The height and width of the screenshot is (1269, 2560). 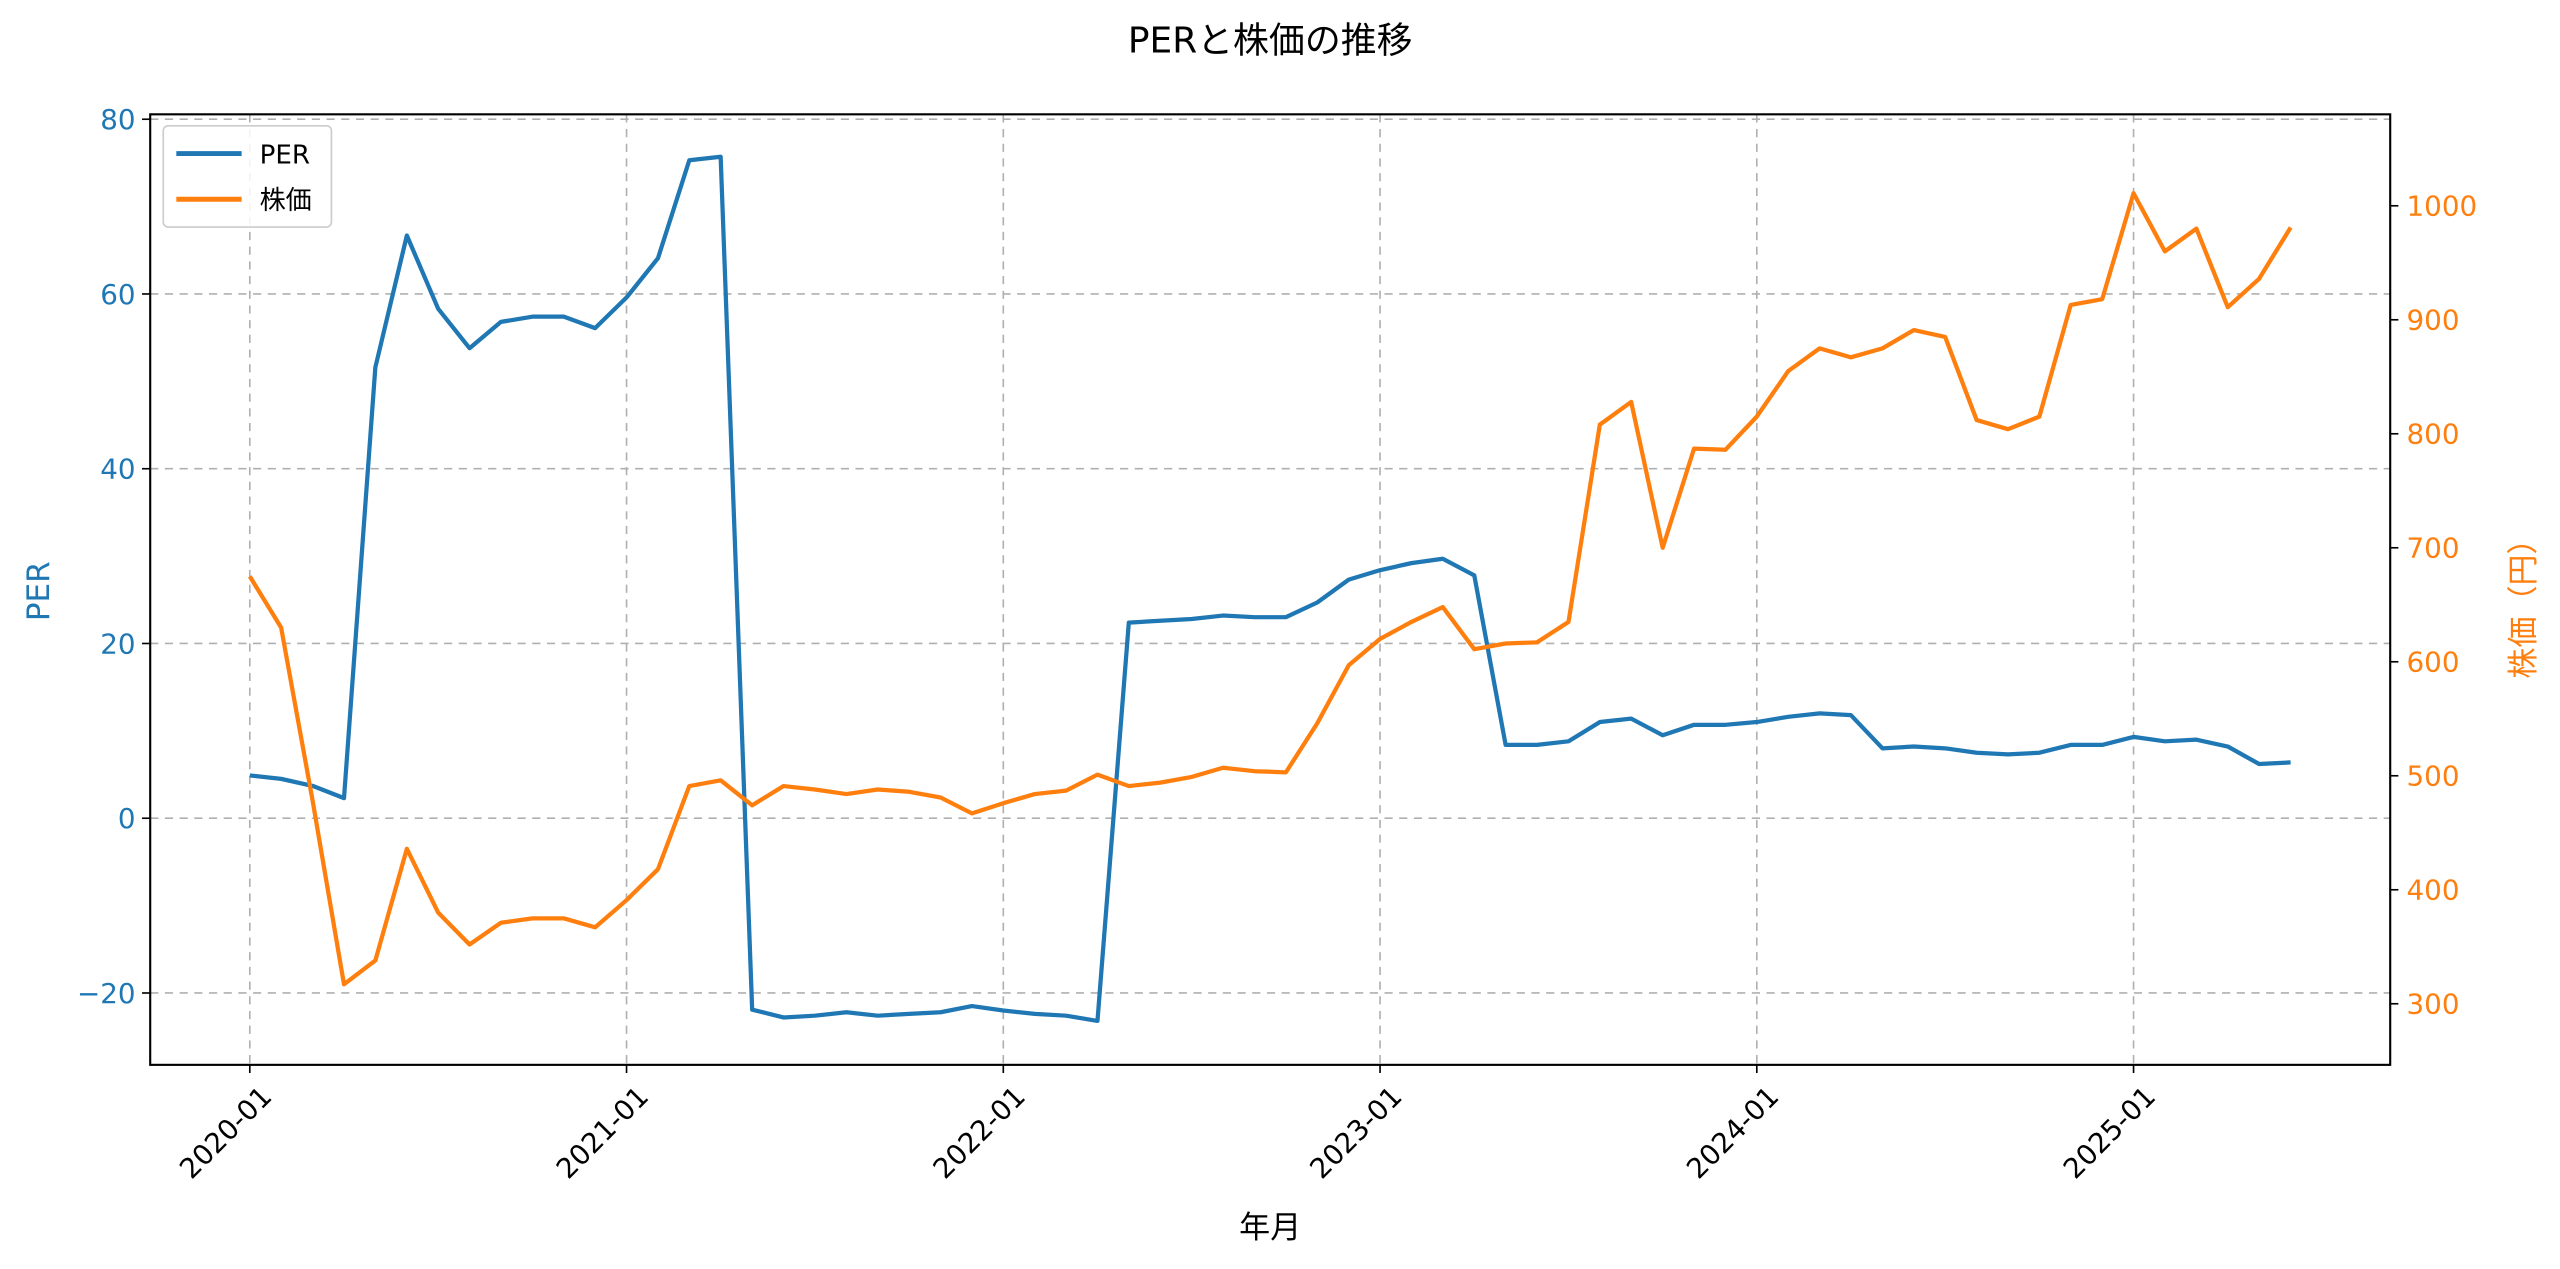 What do you see at coordinates (2433, 662) in the screenshot?
I see `y-right-tick-label: 600` at bounding box center [2433, 662].